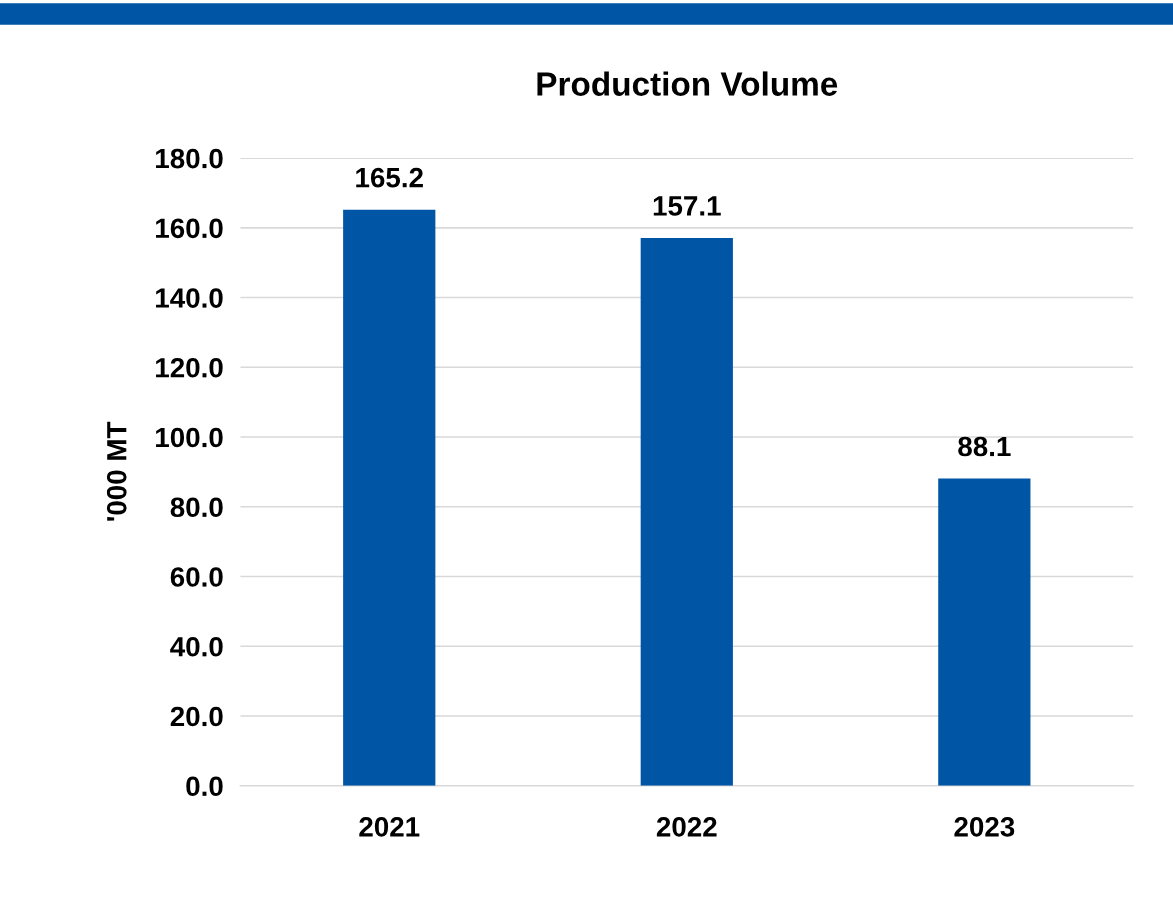 This screenshot has height=898, width=1173. What do you see at coordinates (196, 646) in the screenshot?
I see `y-tick-label: 40.0` at bounding box center [196, 646].